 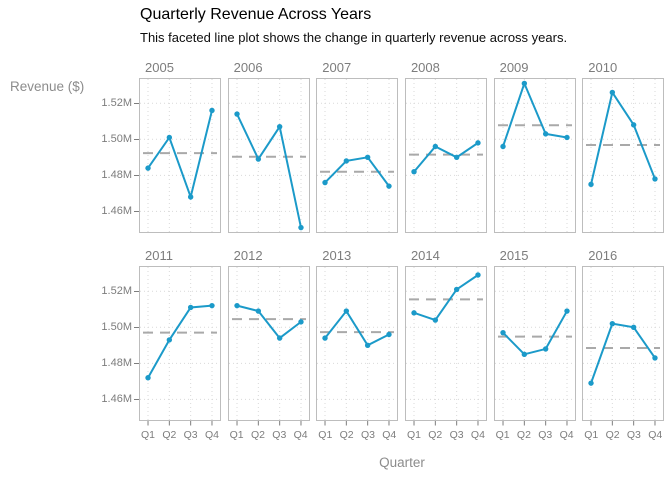 What do you see at coordinates (248, 255) in the screenshot?
I see `facet-year-label: 2012` at bounding box center [248, 255].